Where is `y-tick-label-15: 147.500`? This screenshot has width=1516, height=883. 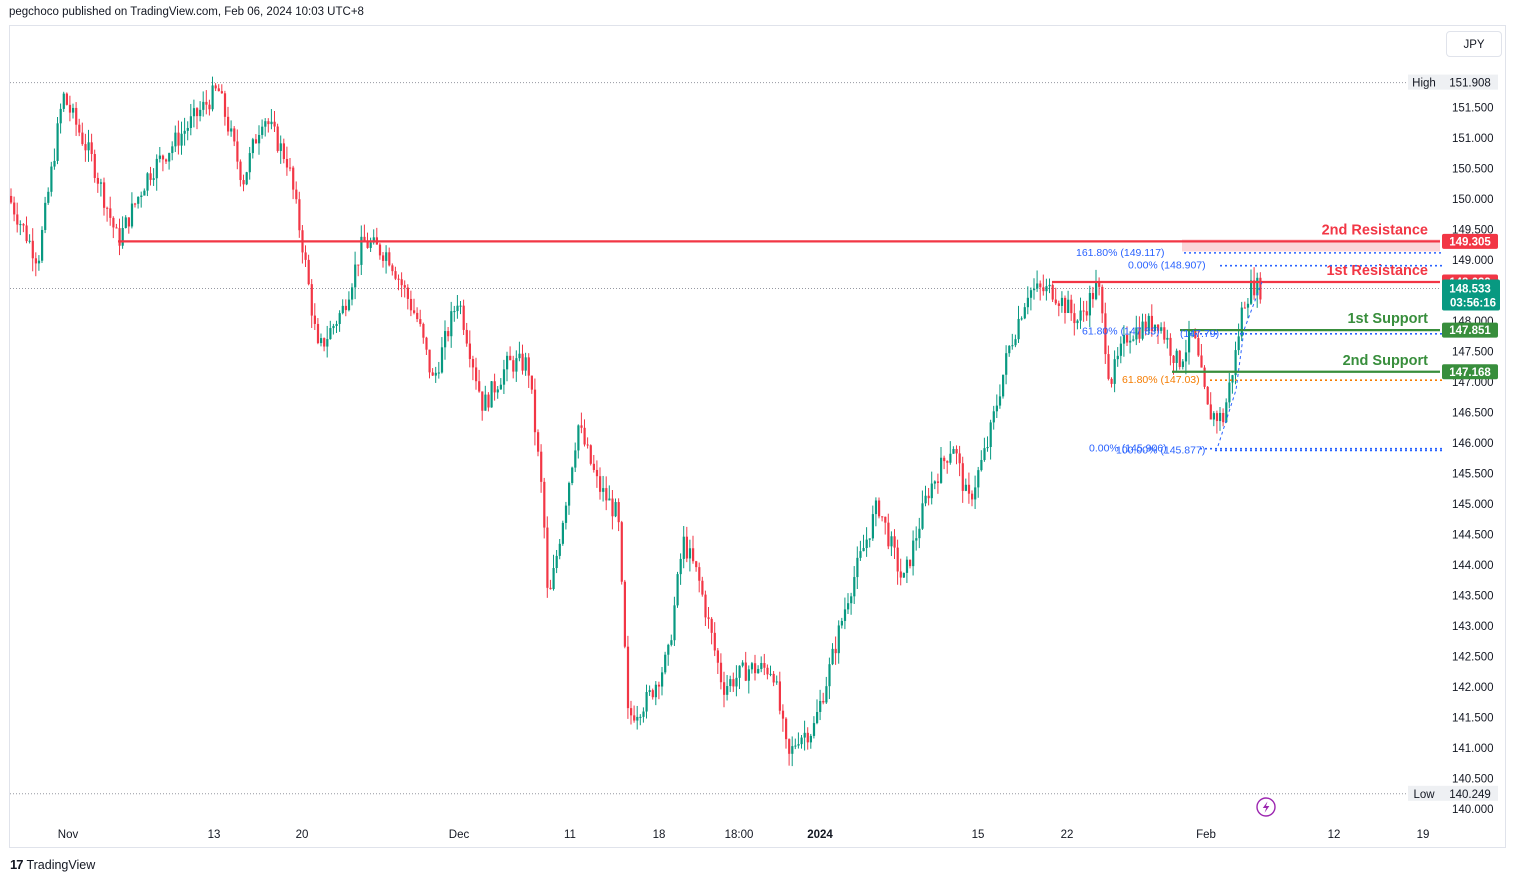 y-tick-label-15: 147.500 is located at coordinates (1473, 353).